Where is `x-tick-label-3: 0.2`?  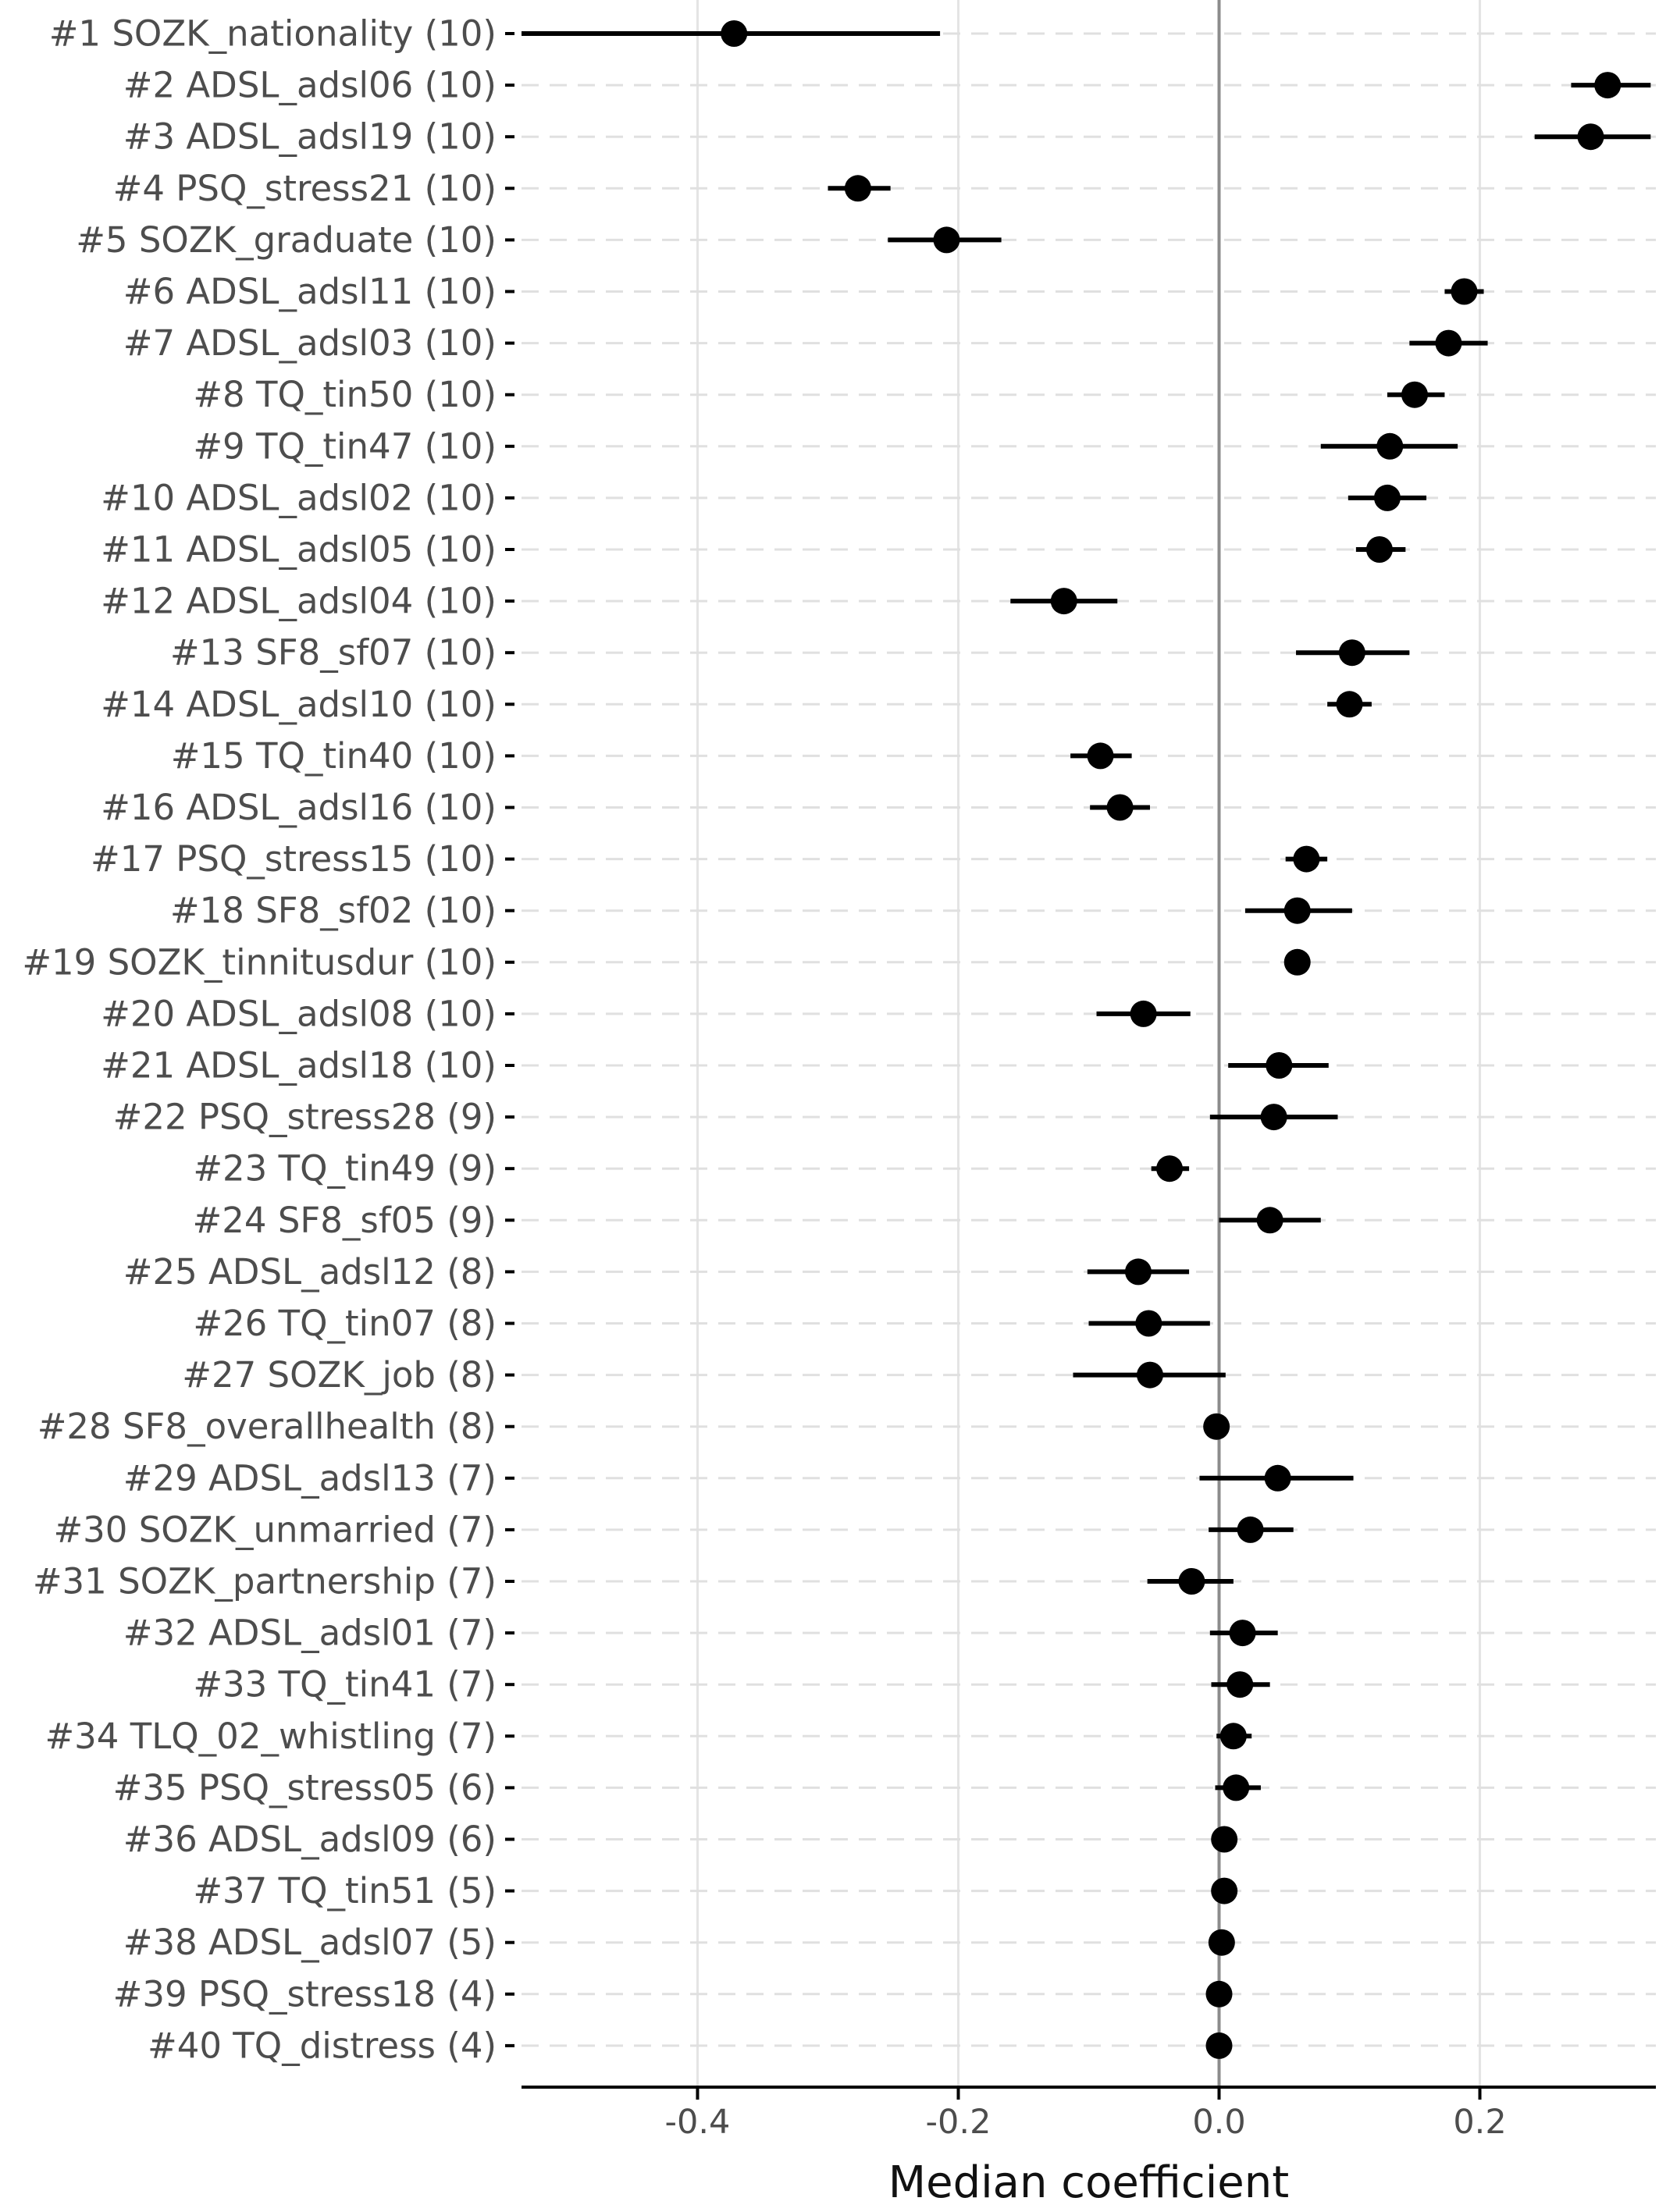
x-tick-label-3: 0.2 is located at coordinates (1479, 2123).